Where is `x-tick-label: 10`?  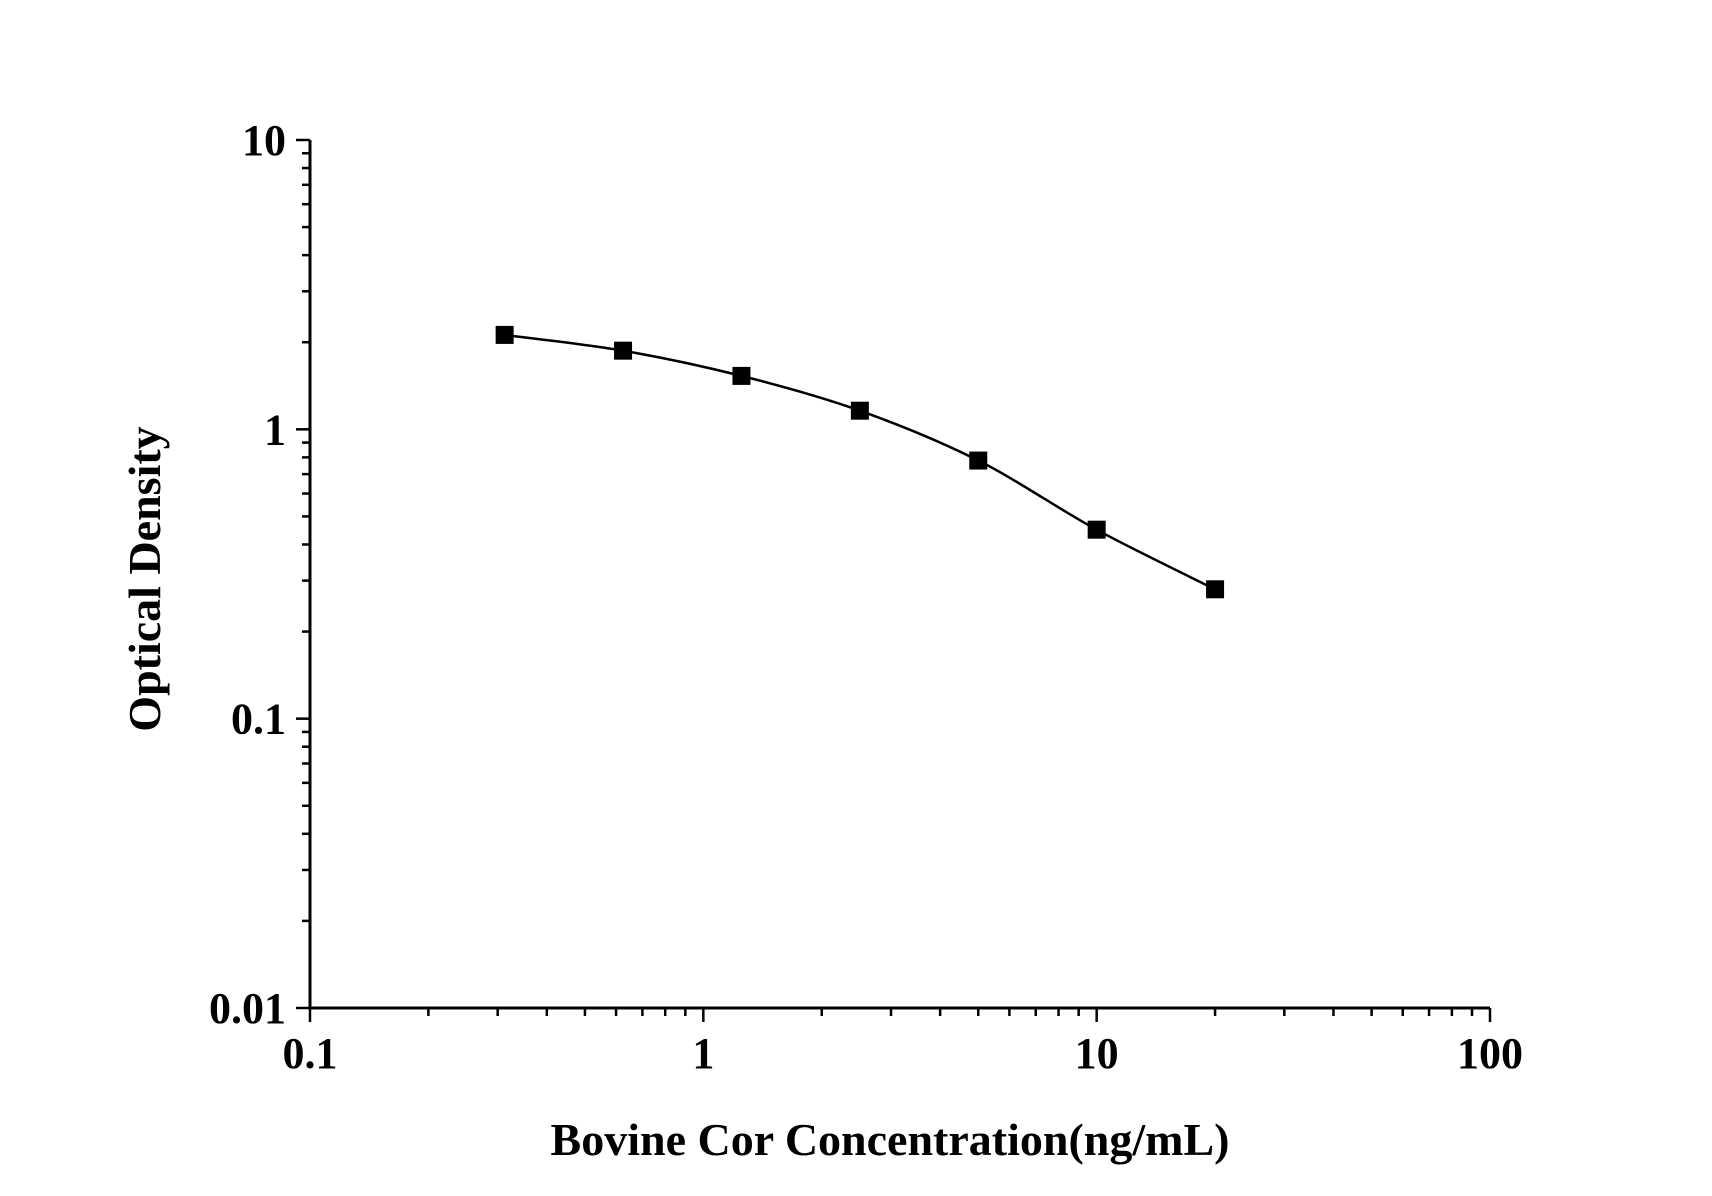 x-tick-label: 10 is located at coordinates (1097, 1053).